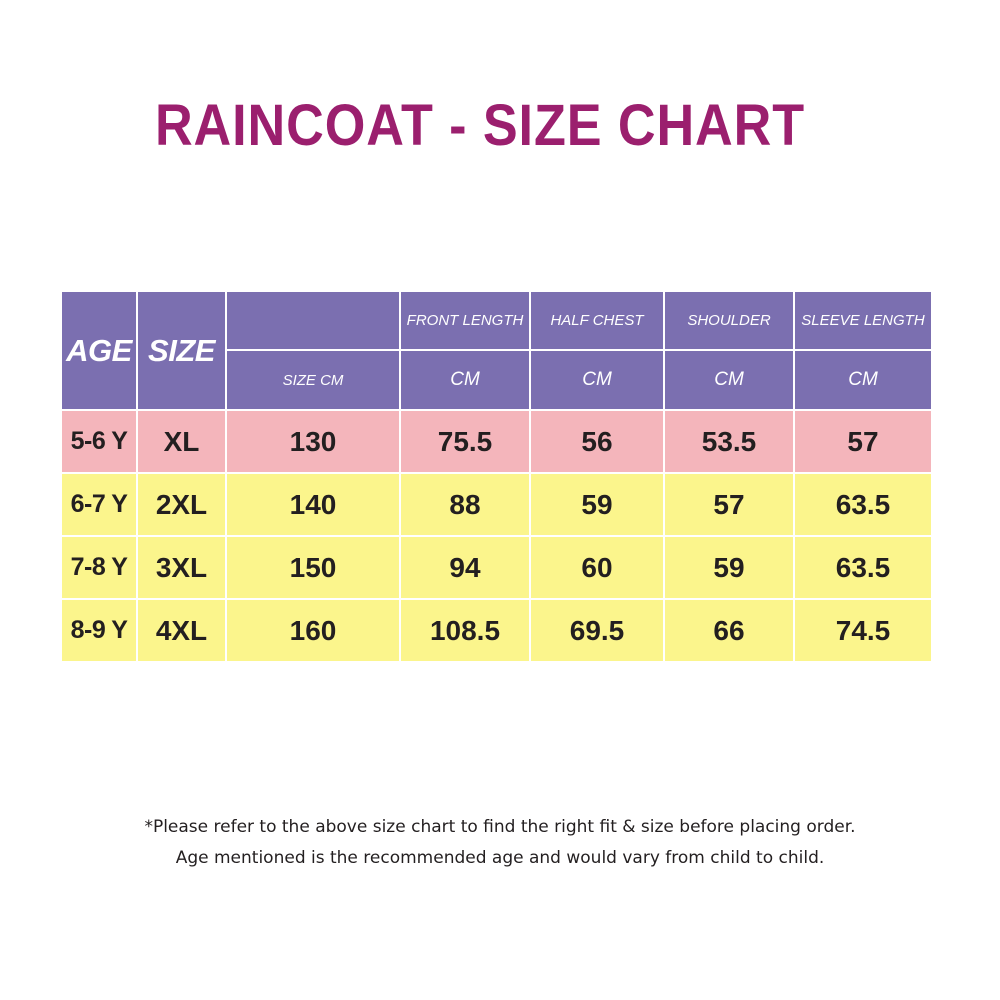 The width and height of the screenshot is (1000, 1000). What do you see at coordinates (465, 504) in the screenshot?
I see `cell-front-length: 88` at bounding box center [465, 504].